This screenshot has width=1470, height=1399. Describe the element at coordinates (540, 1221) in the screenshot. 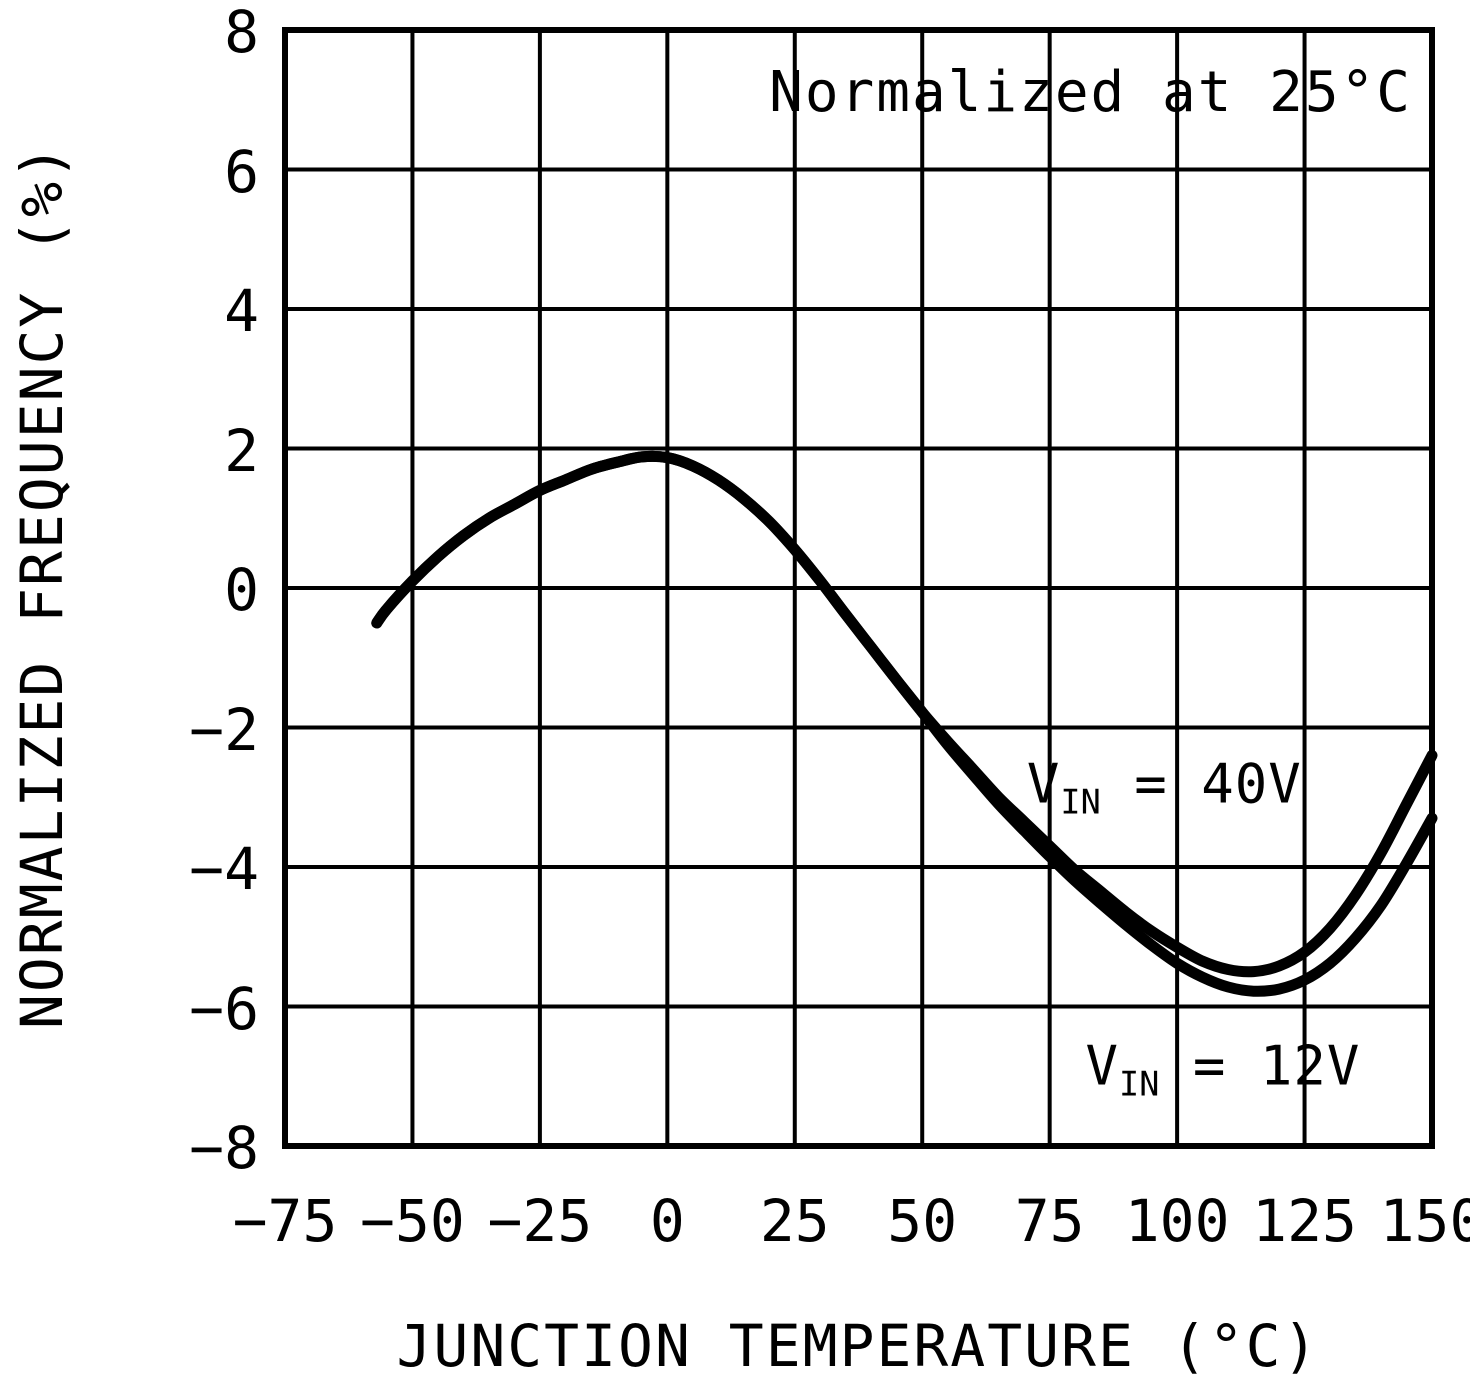

I see `x-tick-label: −25` at that location.